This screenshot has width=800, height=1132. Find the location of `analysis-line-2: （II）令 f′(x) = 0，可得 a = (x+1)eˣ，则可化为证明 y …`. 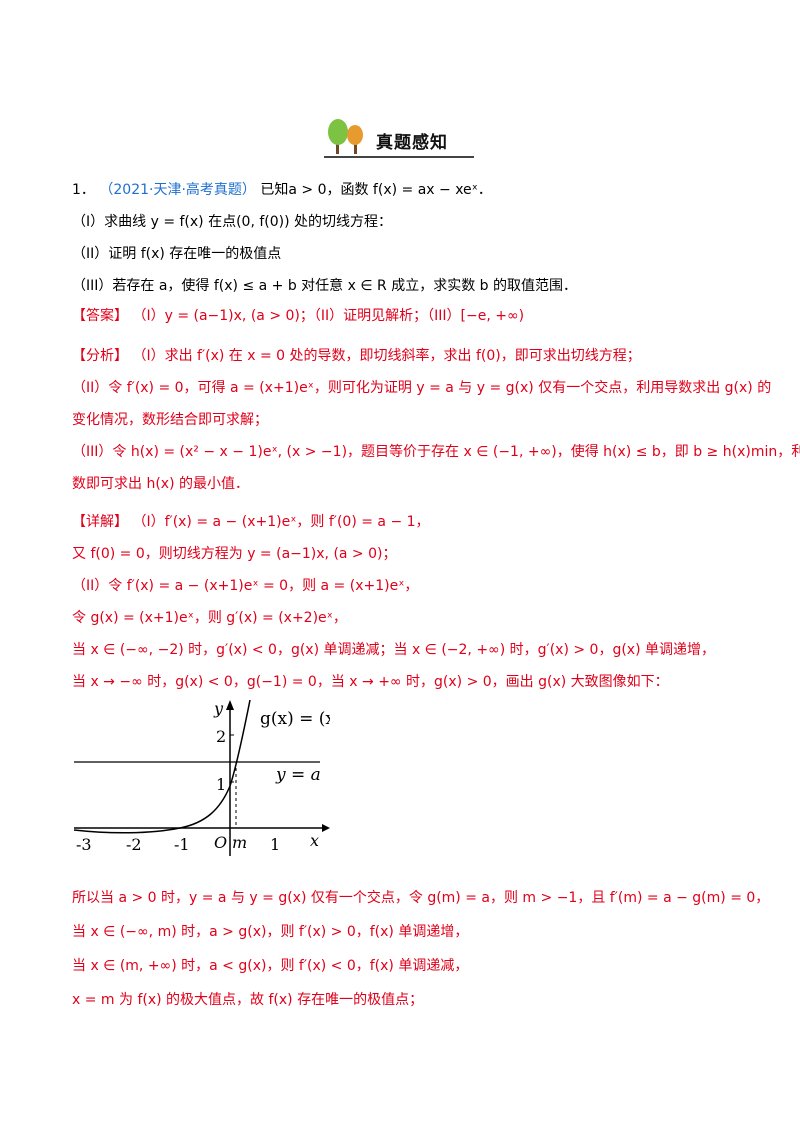

analysis-line-2: （II）令 f′(x) = 0，可得 a = (x+1)eˣ，则可化为证明 y … is located at coordinates (422, 388).